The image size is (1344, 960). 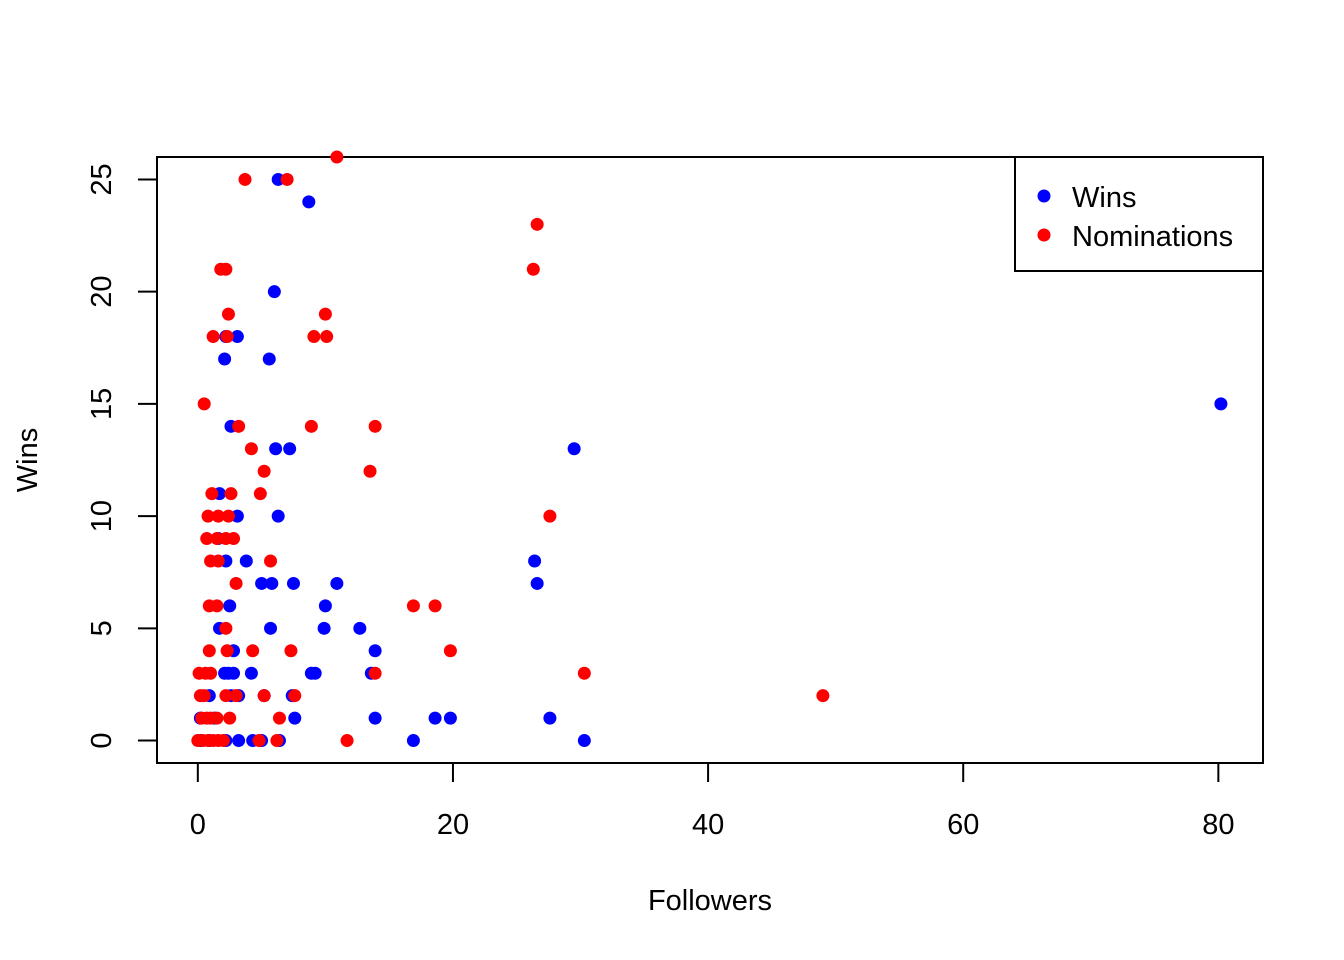 I want to click on legend-label-wins: Wins, so click(x=1104, y=198).